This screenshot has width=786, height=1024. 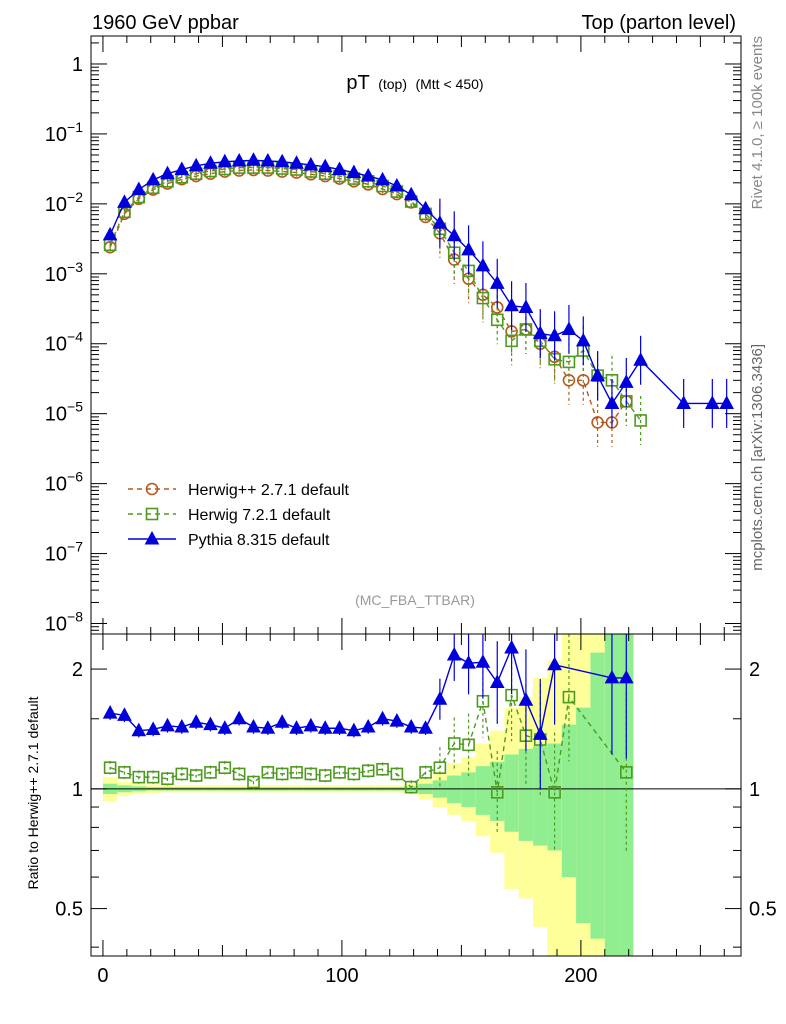 What do you see at coordinates (229, 539) in the screenshot?
I see `legend-entry: Pythia 8.315 default` at bounding box center [229, 539].